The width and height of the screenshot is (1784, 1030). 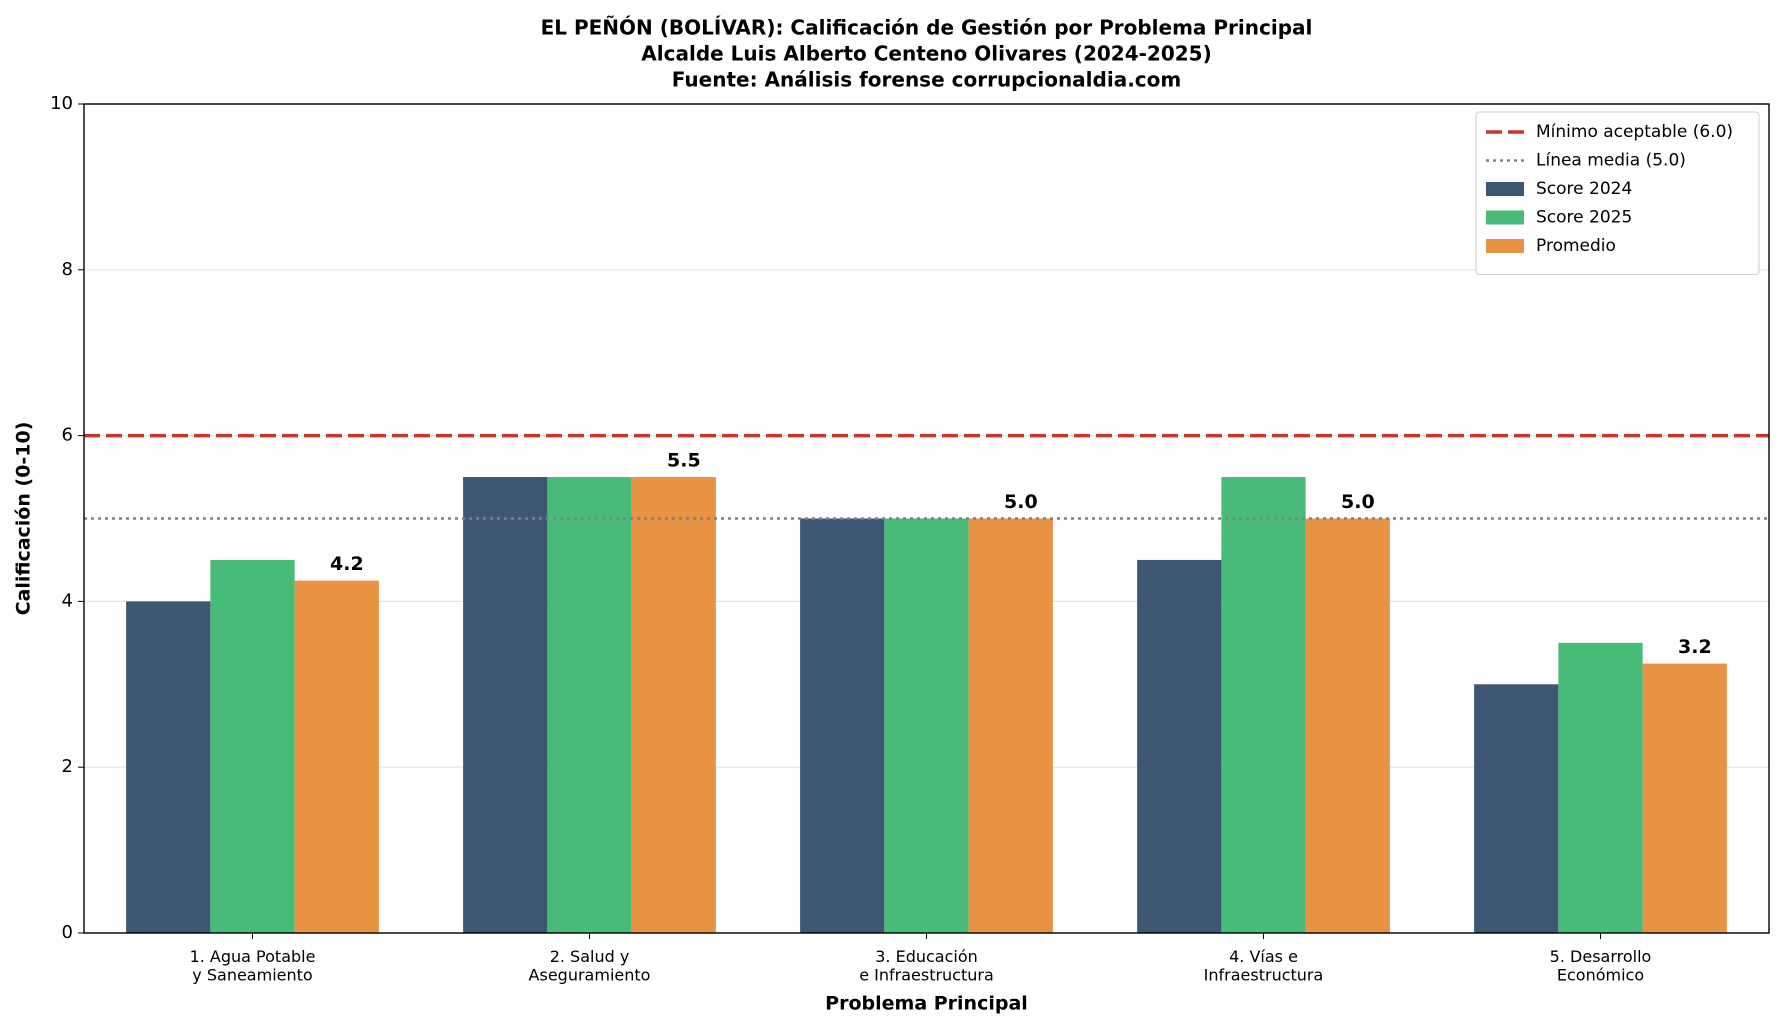 I want to click on value-label: 3.2, so click(x=1695, y=647).